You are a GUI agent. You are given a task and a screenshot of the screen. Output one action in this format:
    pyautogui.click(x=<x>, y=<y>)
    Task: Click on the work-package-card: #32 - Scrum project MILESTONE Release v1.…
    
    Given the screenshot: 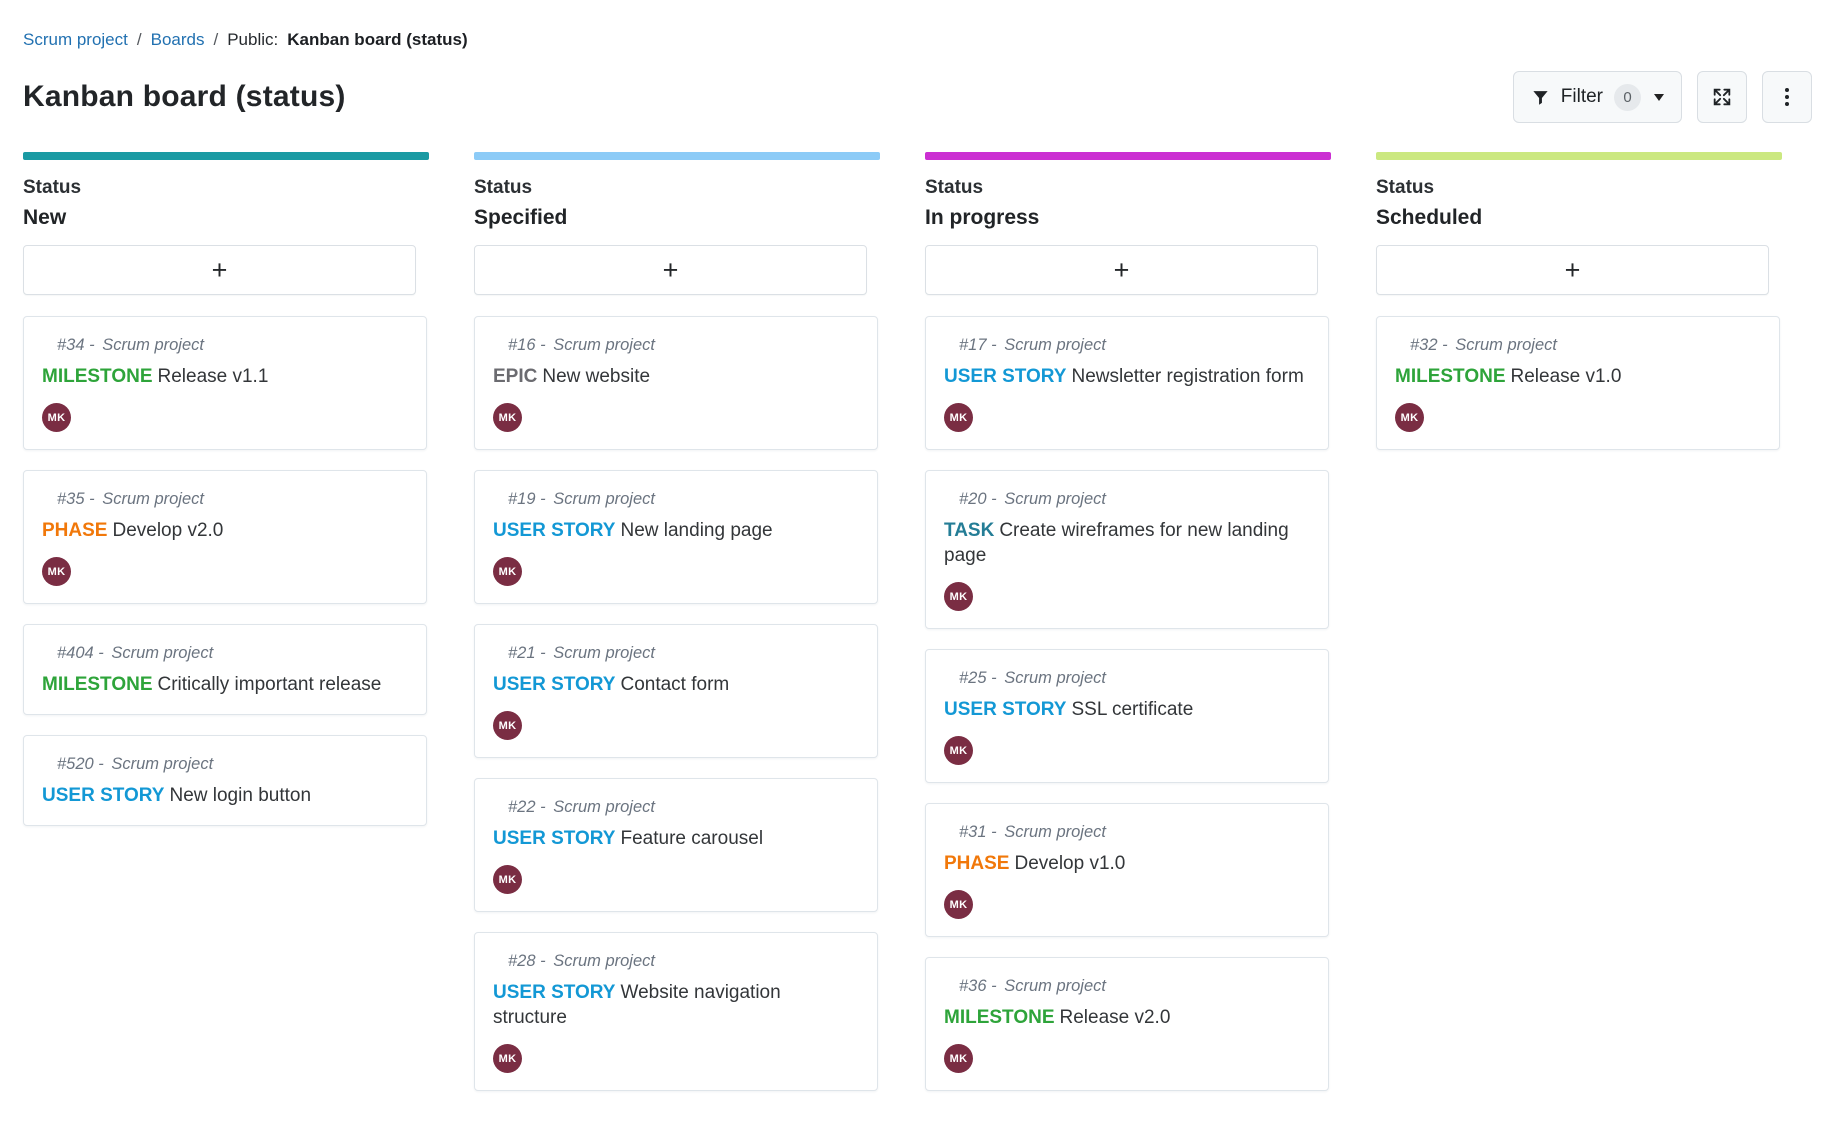 What is the action you would take?
    pyautogui.click(x=1578, y=383)
    